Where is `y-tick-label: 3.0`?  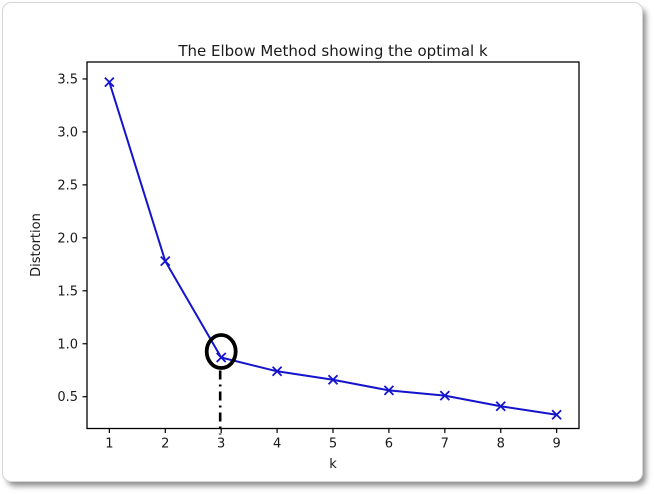 y-tick-label: 3.0 is located at coordinates (67, 132).